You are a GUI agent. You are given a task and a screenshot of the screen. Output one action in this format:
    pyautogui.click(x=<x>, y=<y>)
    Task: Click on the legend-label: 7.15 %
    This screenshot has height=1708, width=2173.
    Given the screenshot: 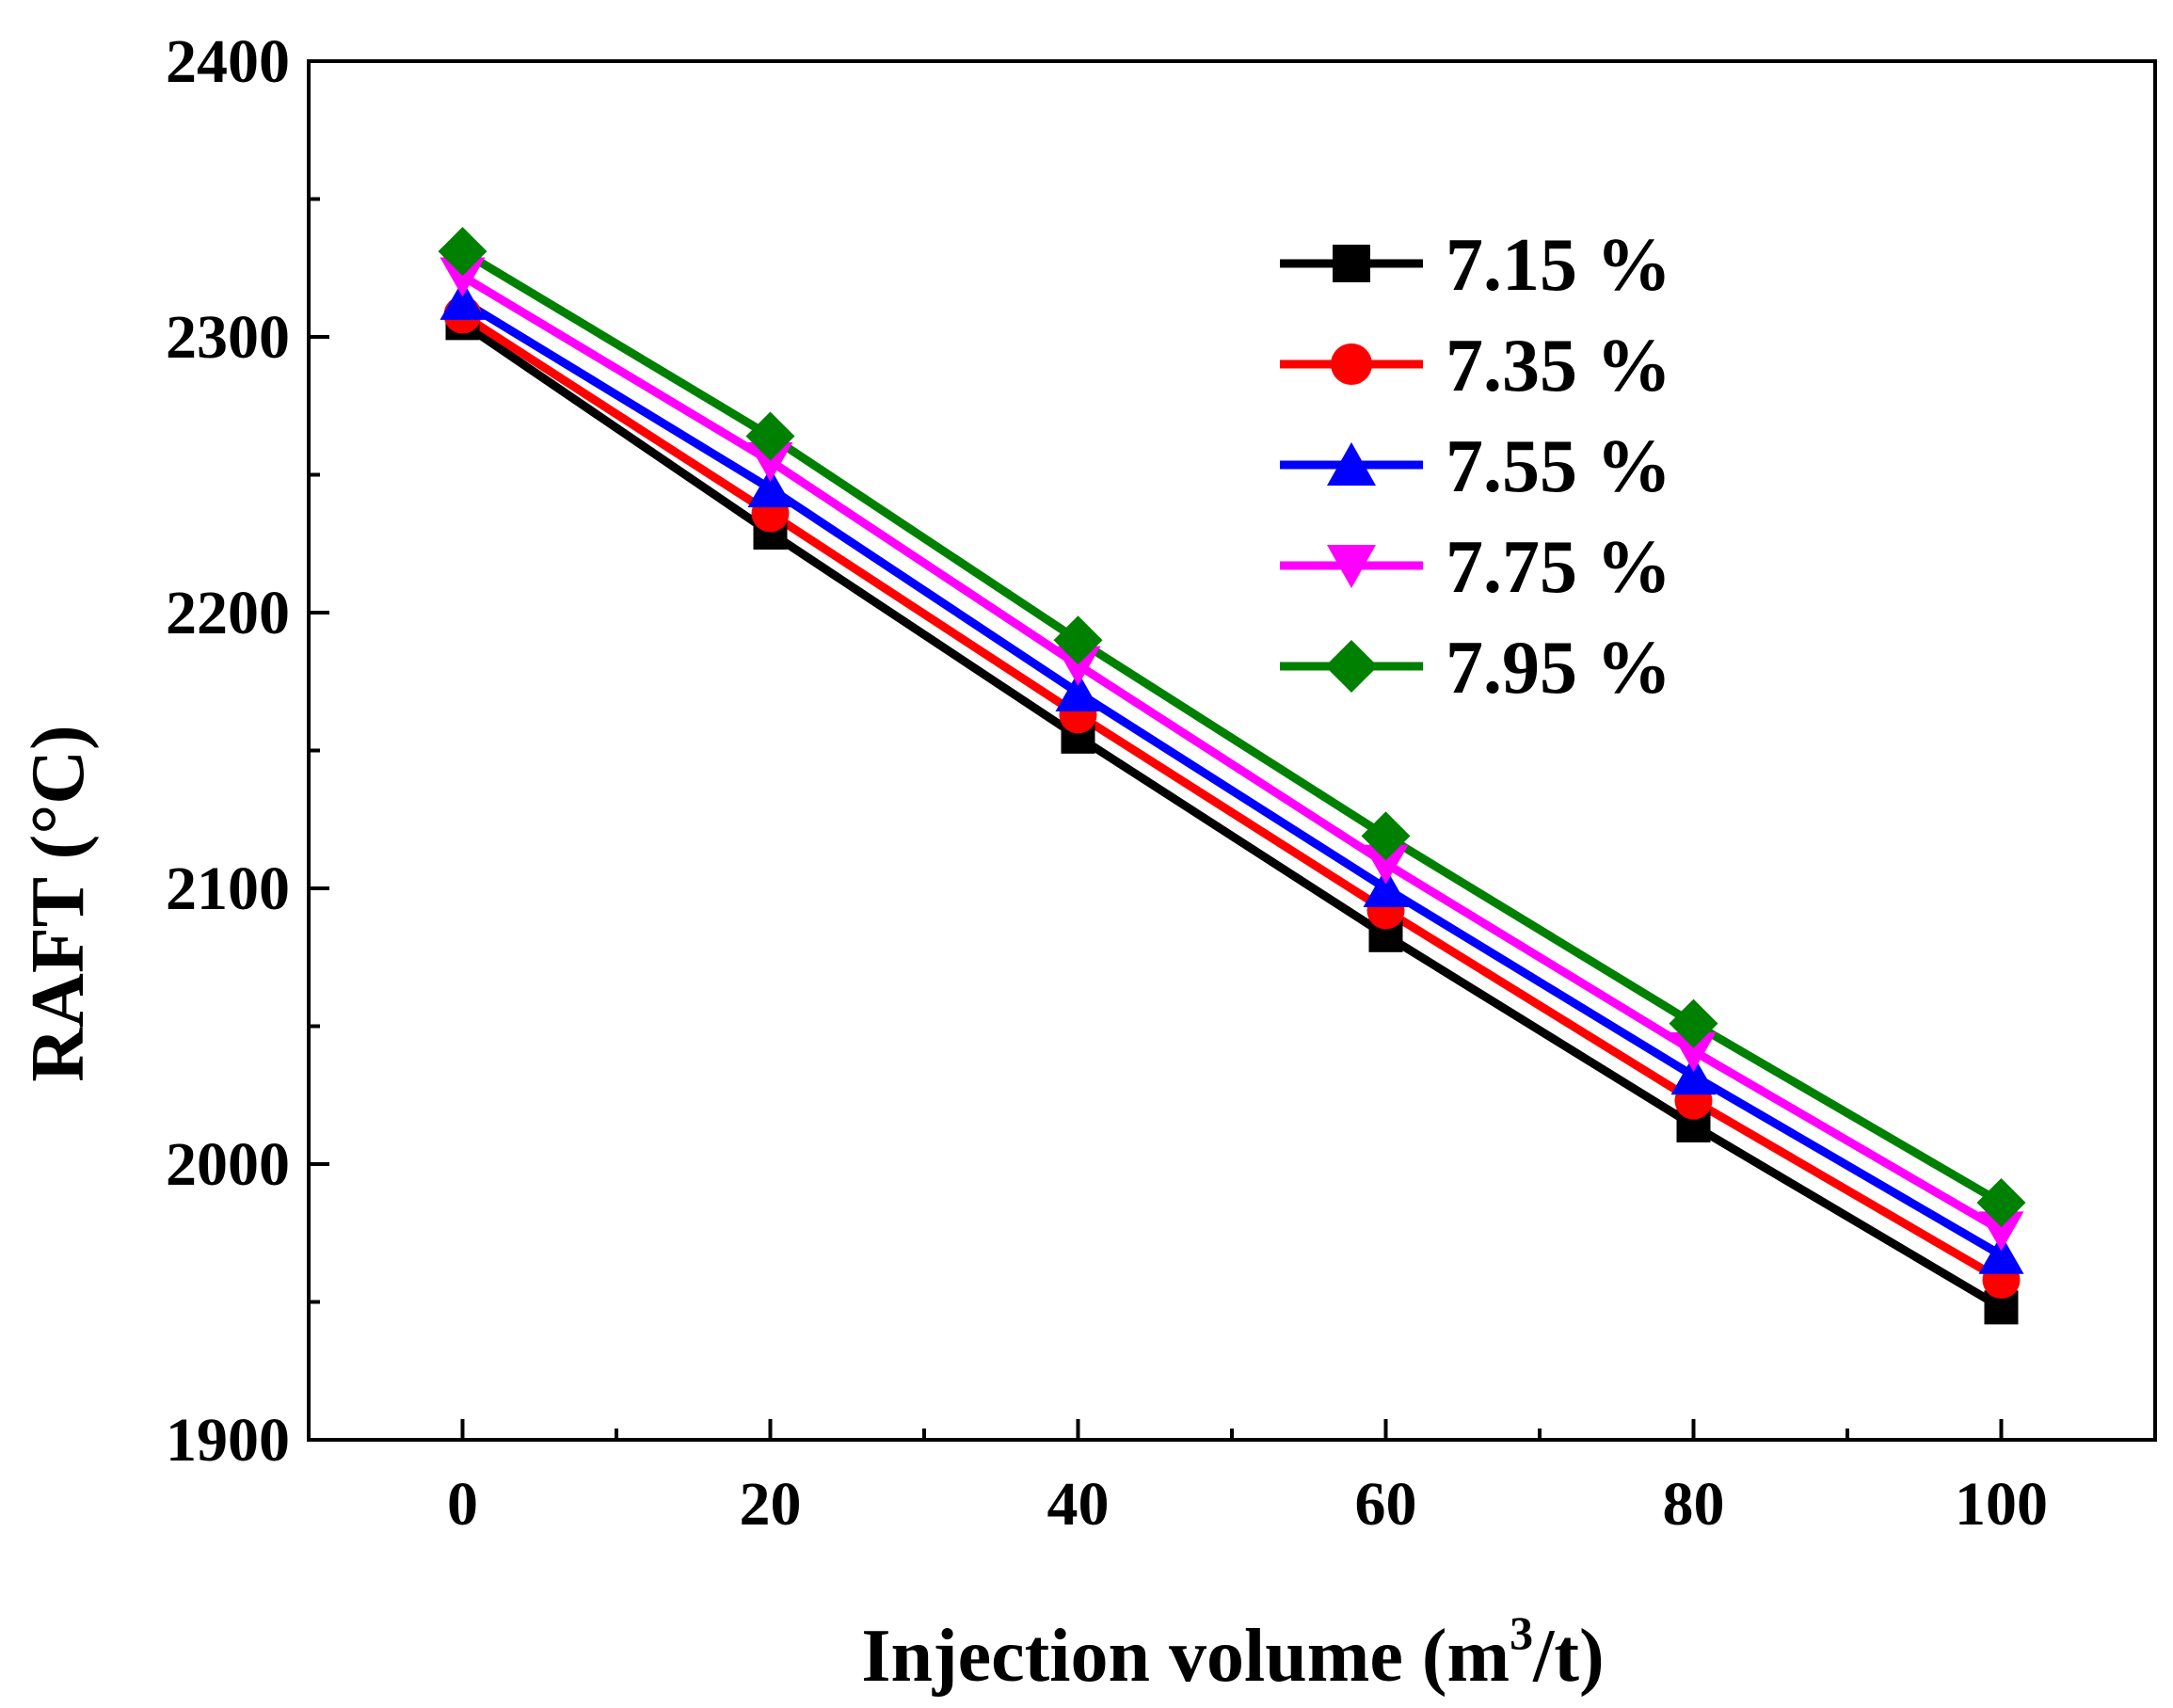 What is the action you would take?
    pyautogui.click(x=1559, y=266)
    